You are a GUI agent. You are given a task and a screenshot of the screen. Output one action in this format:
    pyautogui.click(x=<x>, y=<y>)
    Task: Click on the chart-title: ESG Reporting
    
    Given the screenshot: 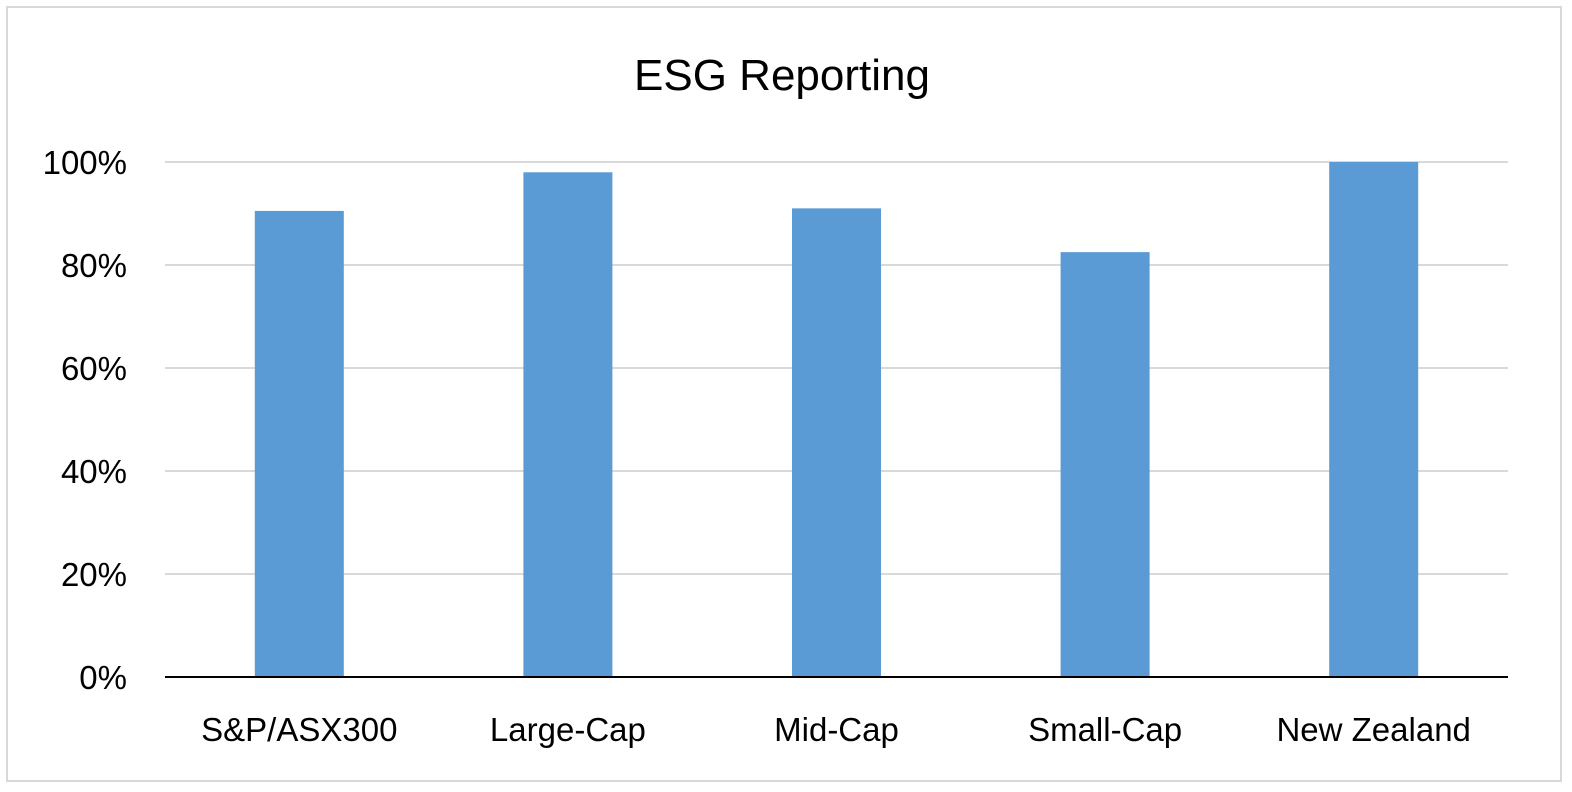 What is the action you would take?
    pyautogui.click(x=782, y=75)
    